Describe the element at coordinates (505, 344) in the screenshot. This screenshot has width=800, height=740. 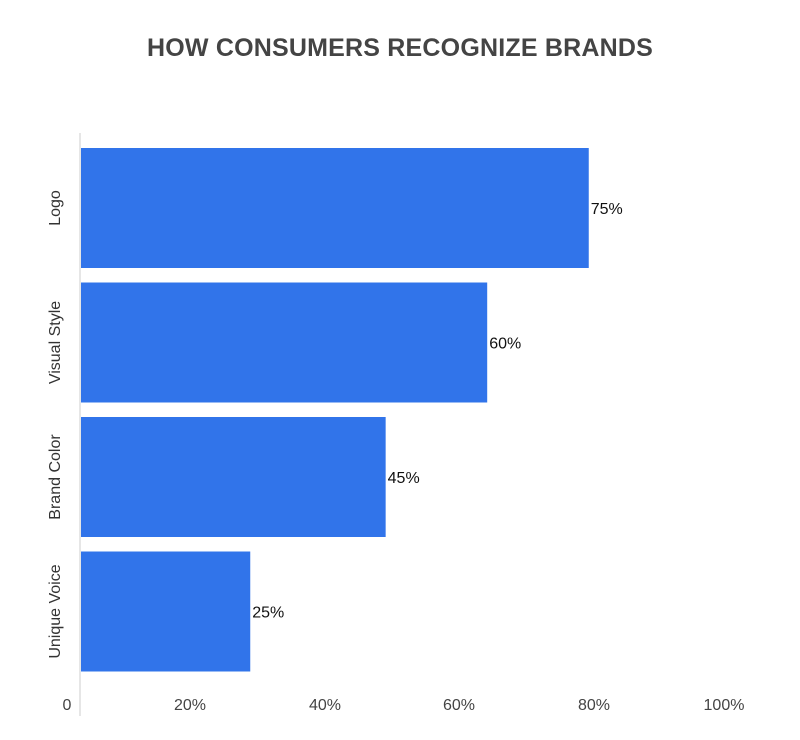
I see `data-label: 60%` at that location.